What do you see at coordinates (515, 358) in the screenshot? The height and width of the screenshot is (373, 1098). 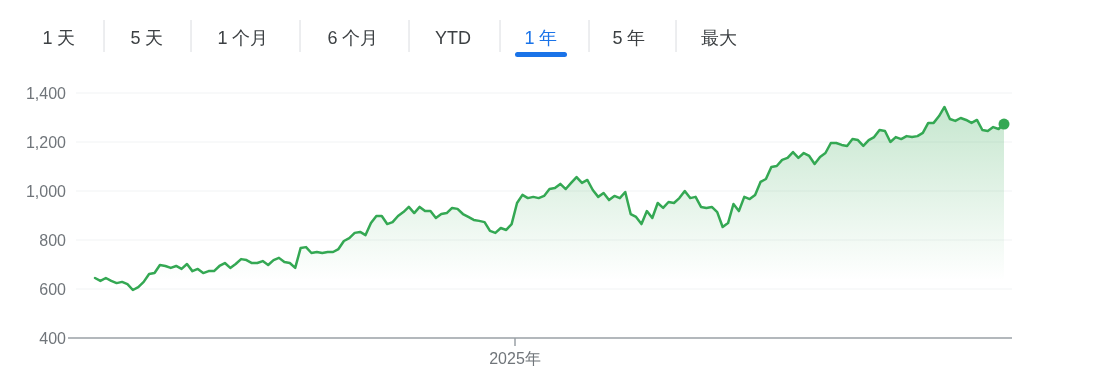 I see `text: 2025年` at bounding box center [515, 358].